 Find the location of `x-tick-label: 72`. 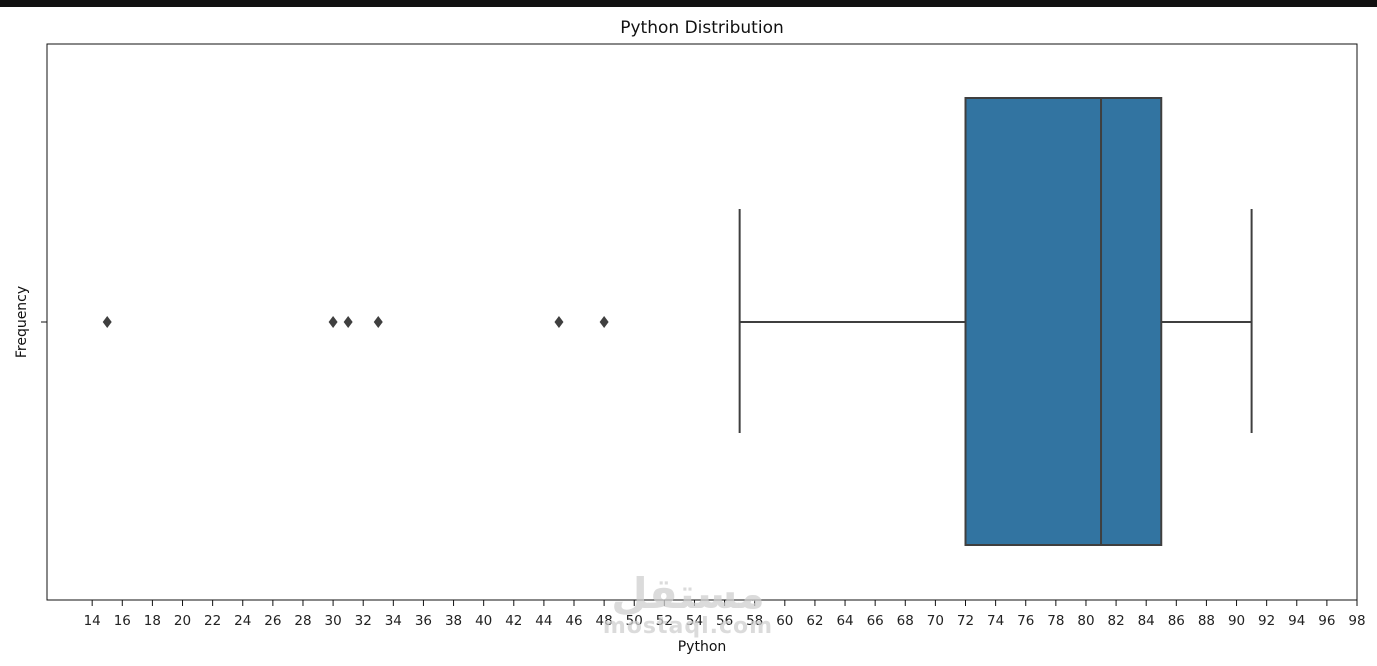

x-tick-label: 72 is located at coordinates (965, 621).